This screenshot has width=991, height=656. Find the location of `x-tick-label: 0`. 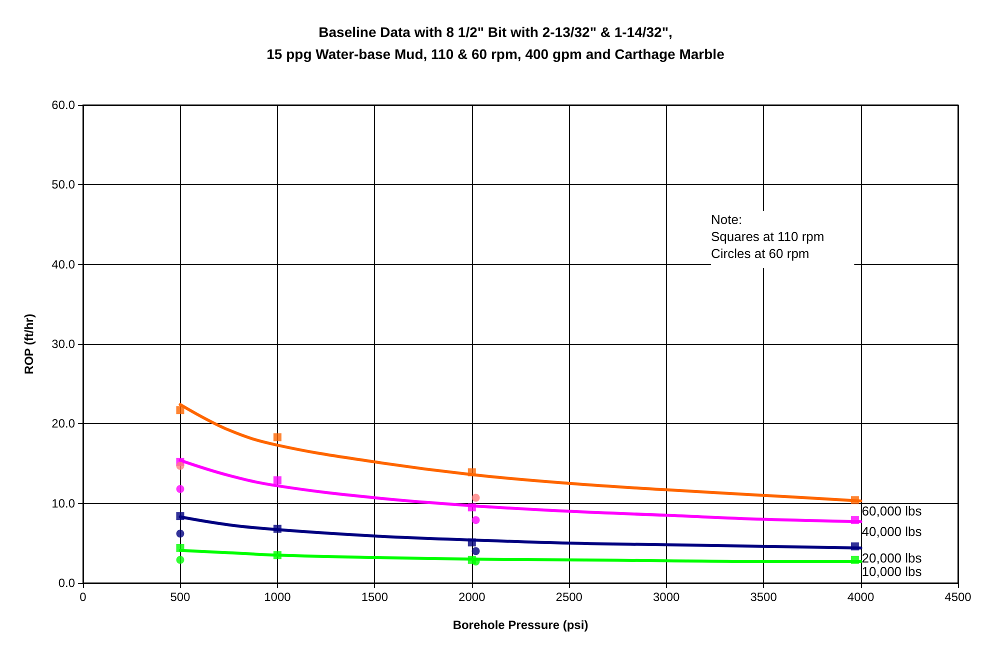

x-tick-label: 0 is located at coordinates (83, 597).